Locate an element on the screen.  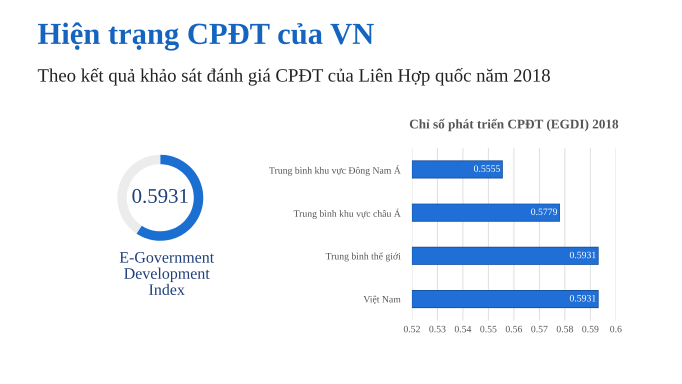
text: 0.5931 is located at coordinates (160, 196).